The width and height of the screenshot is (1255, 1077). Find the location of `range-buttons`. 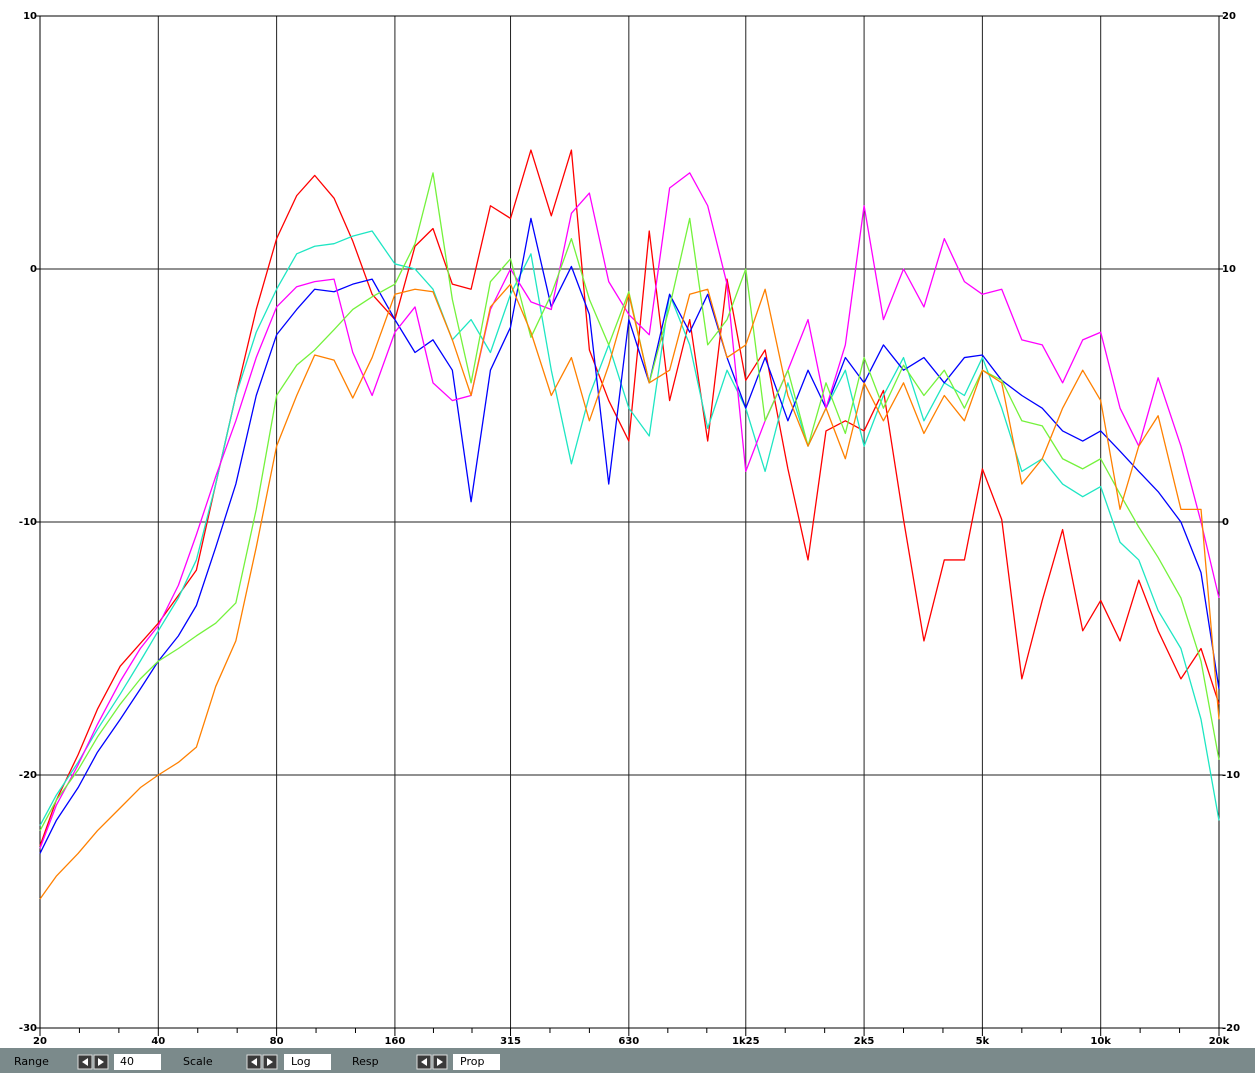

range-buttons is located at coordinates (93, 1062).